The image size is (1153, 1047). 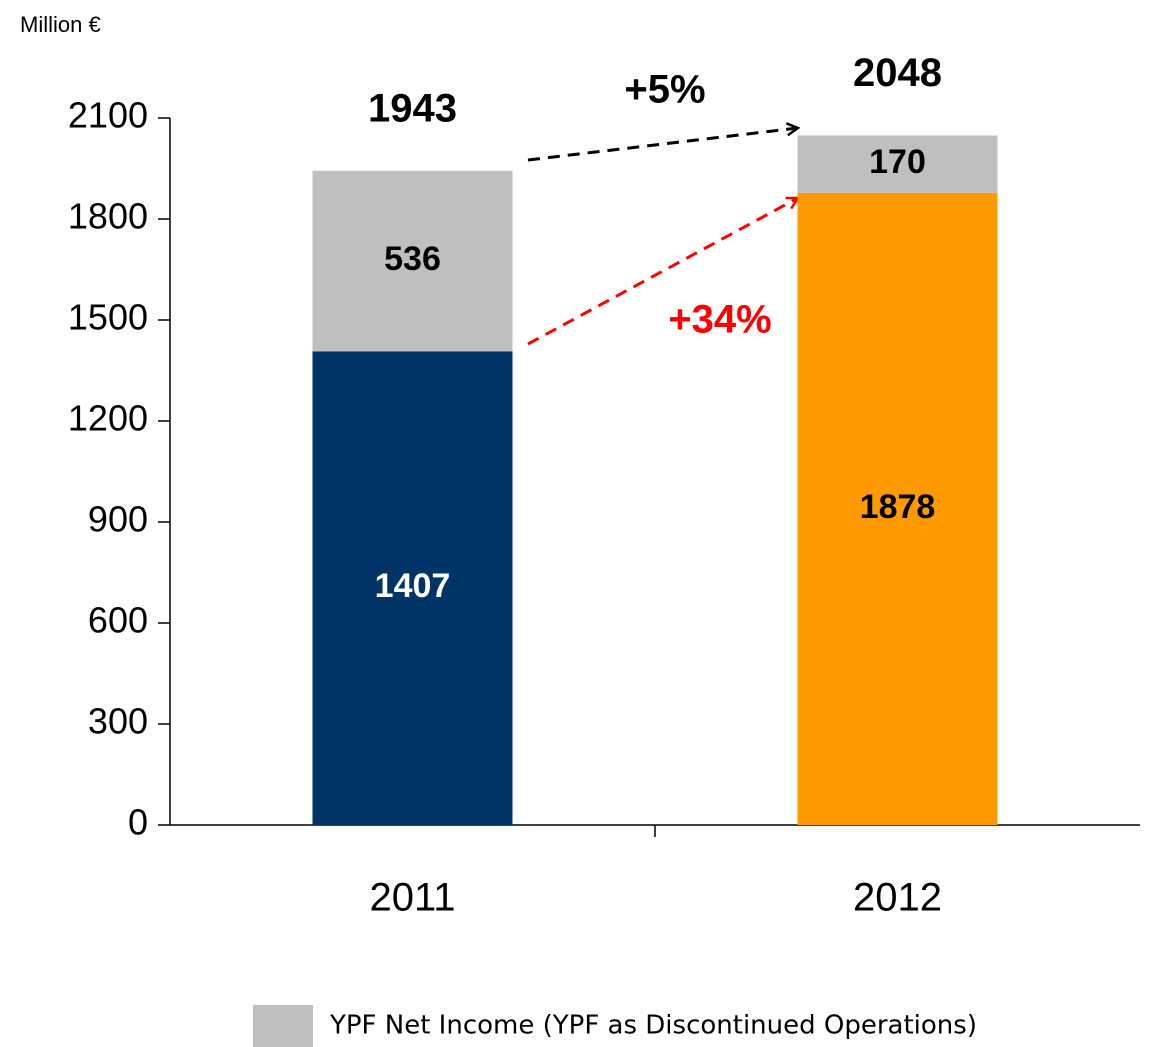 I want to click on y-tick-label: 1800, so click(x=108, y=216).